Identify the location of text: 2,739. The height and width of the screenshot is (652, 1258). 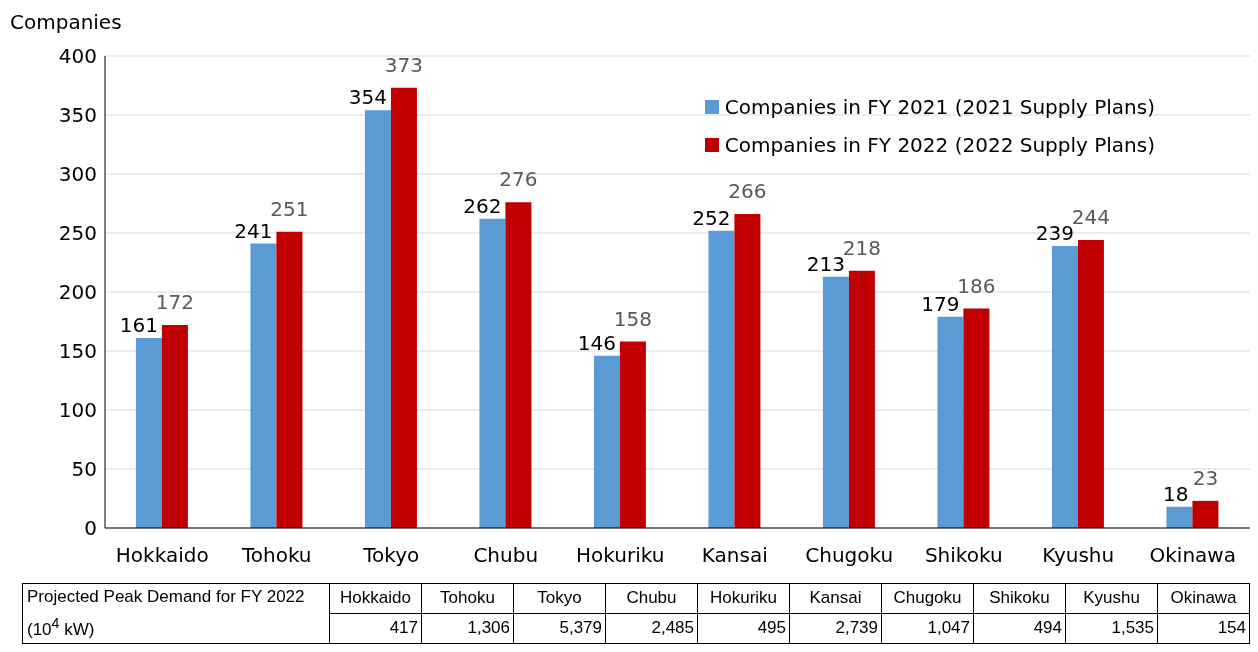
(835, 628).